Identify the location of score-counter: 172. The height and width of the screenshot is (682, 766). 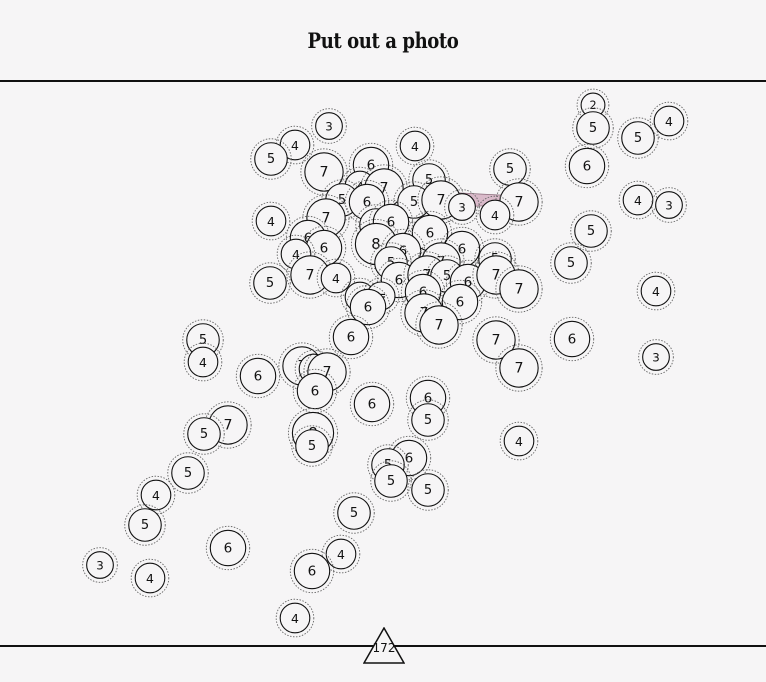
(384, 648).